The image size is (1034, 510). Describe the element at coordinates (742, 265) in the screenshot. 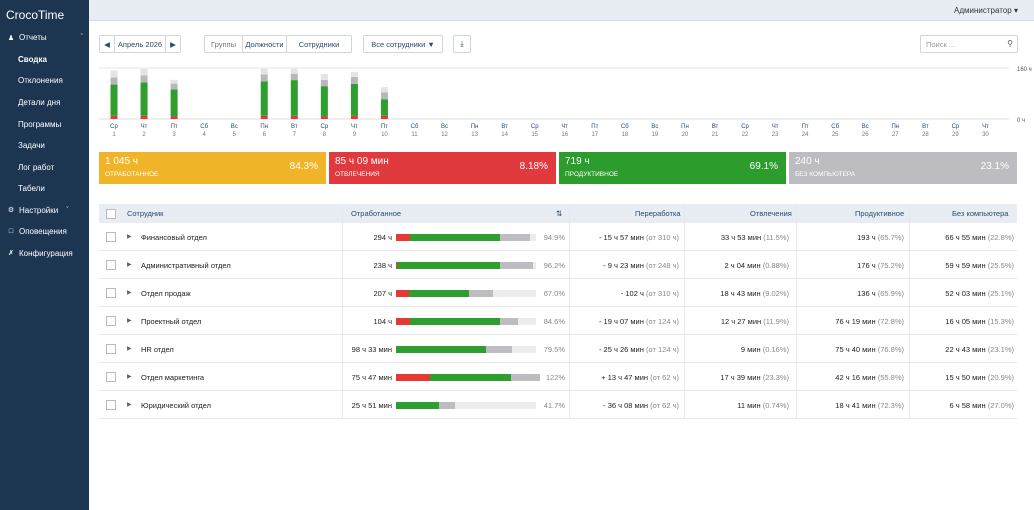

I see `distractions-amount: 2 ч 04 мин` at that location.